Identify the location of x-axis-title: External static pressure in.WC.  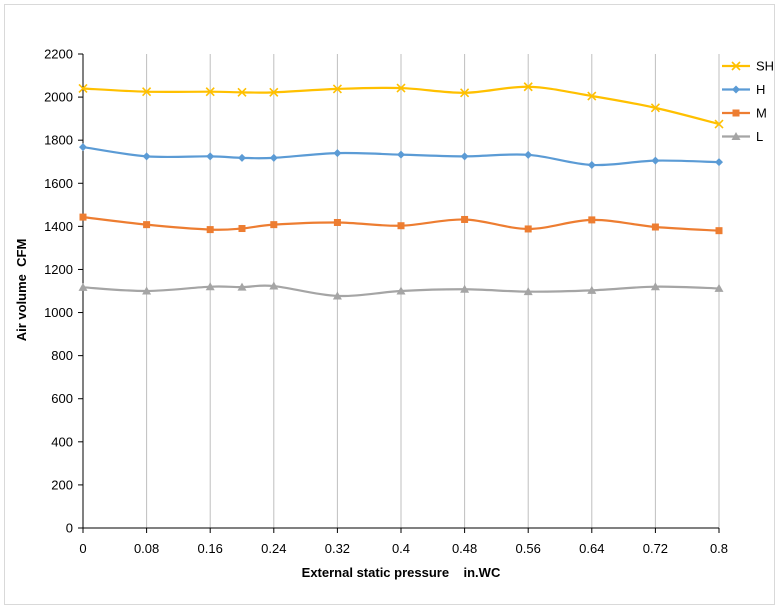
(401, 572).